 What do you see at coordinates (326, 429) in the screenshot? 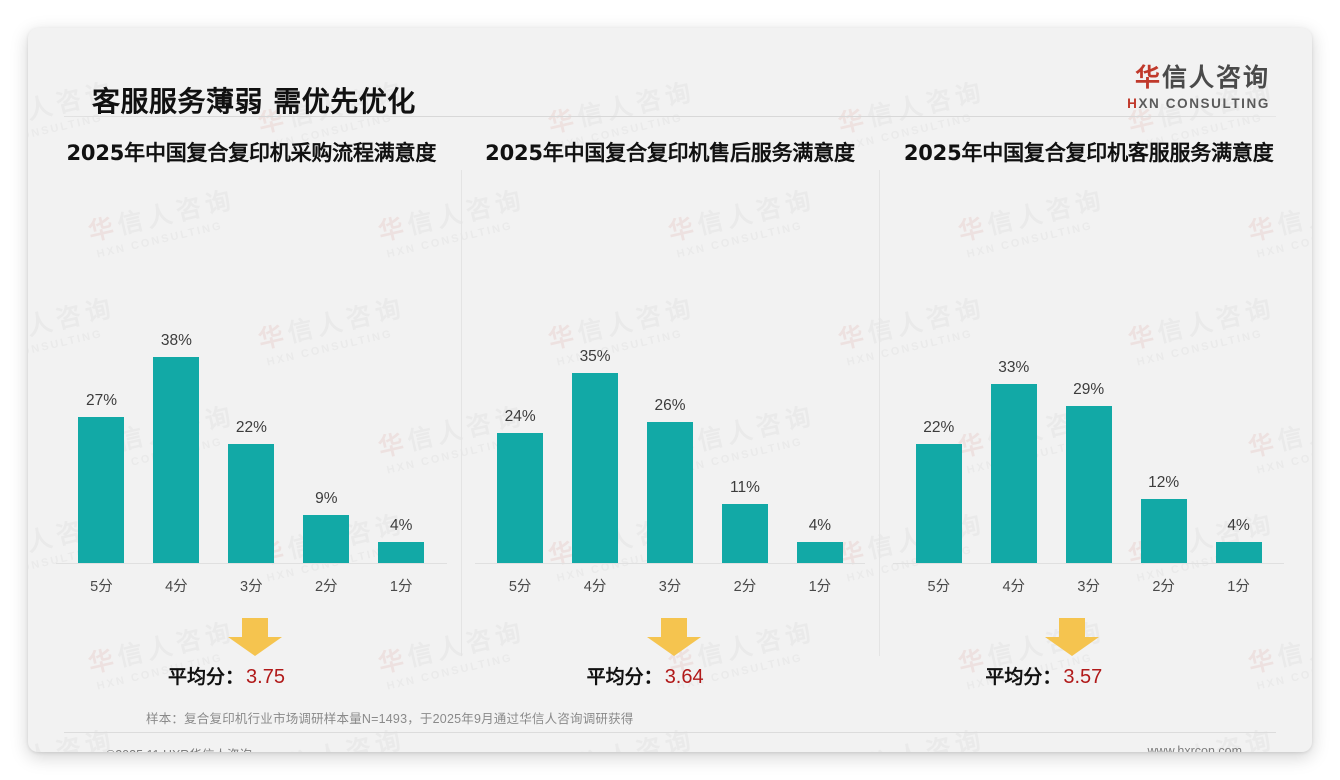
I see `bar-group: 9%` at bounding box center [326, 429].